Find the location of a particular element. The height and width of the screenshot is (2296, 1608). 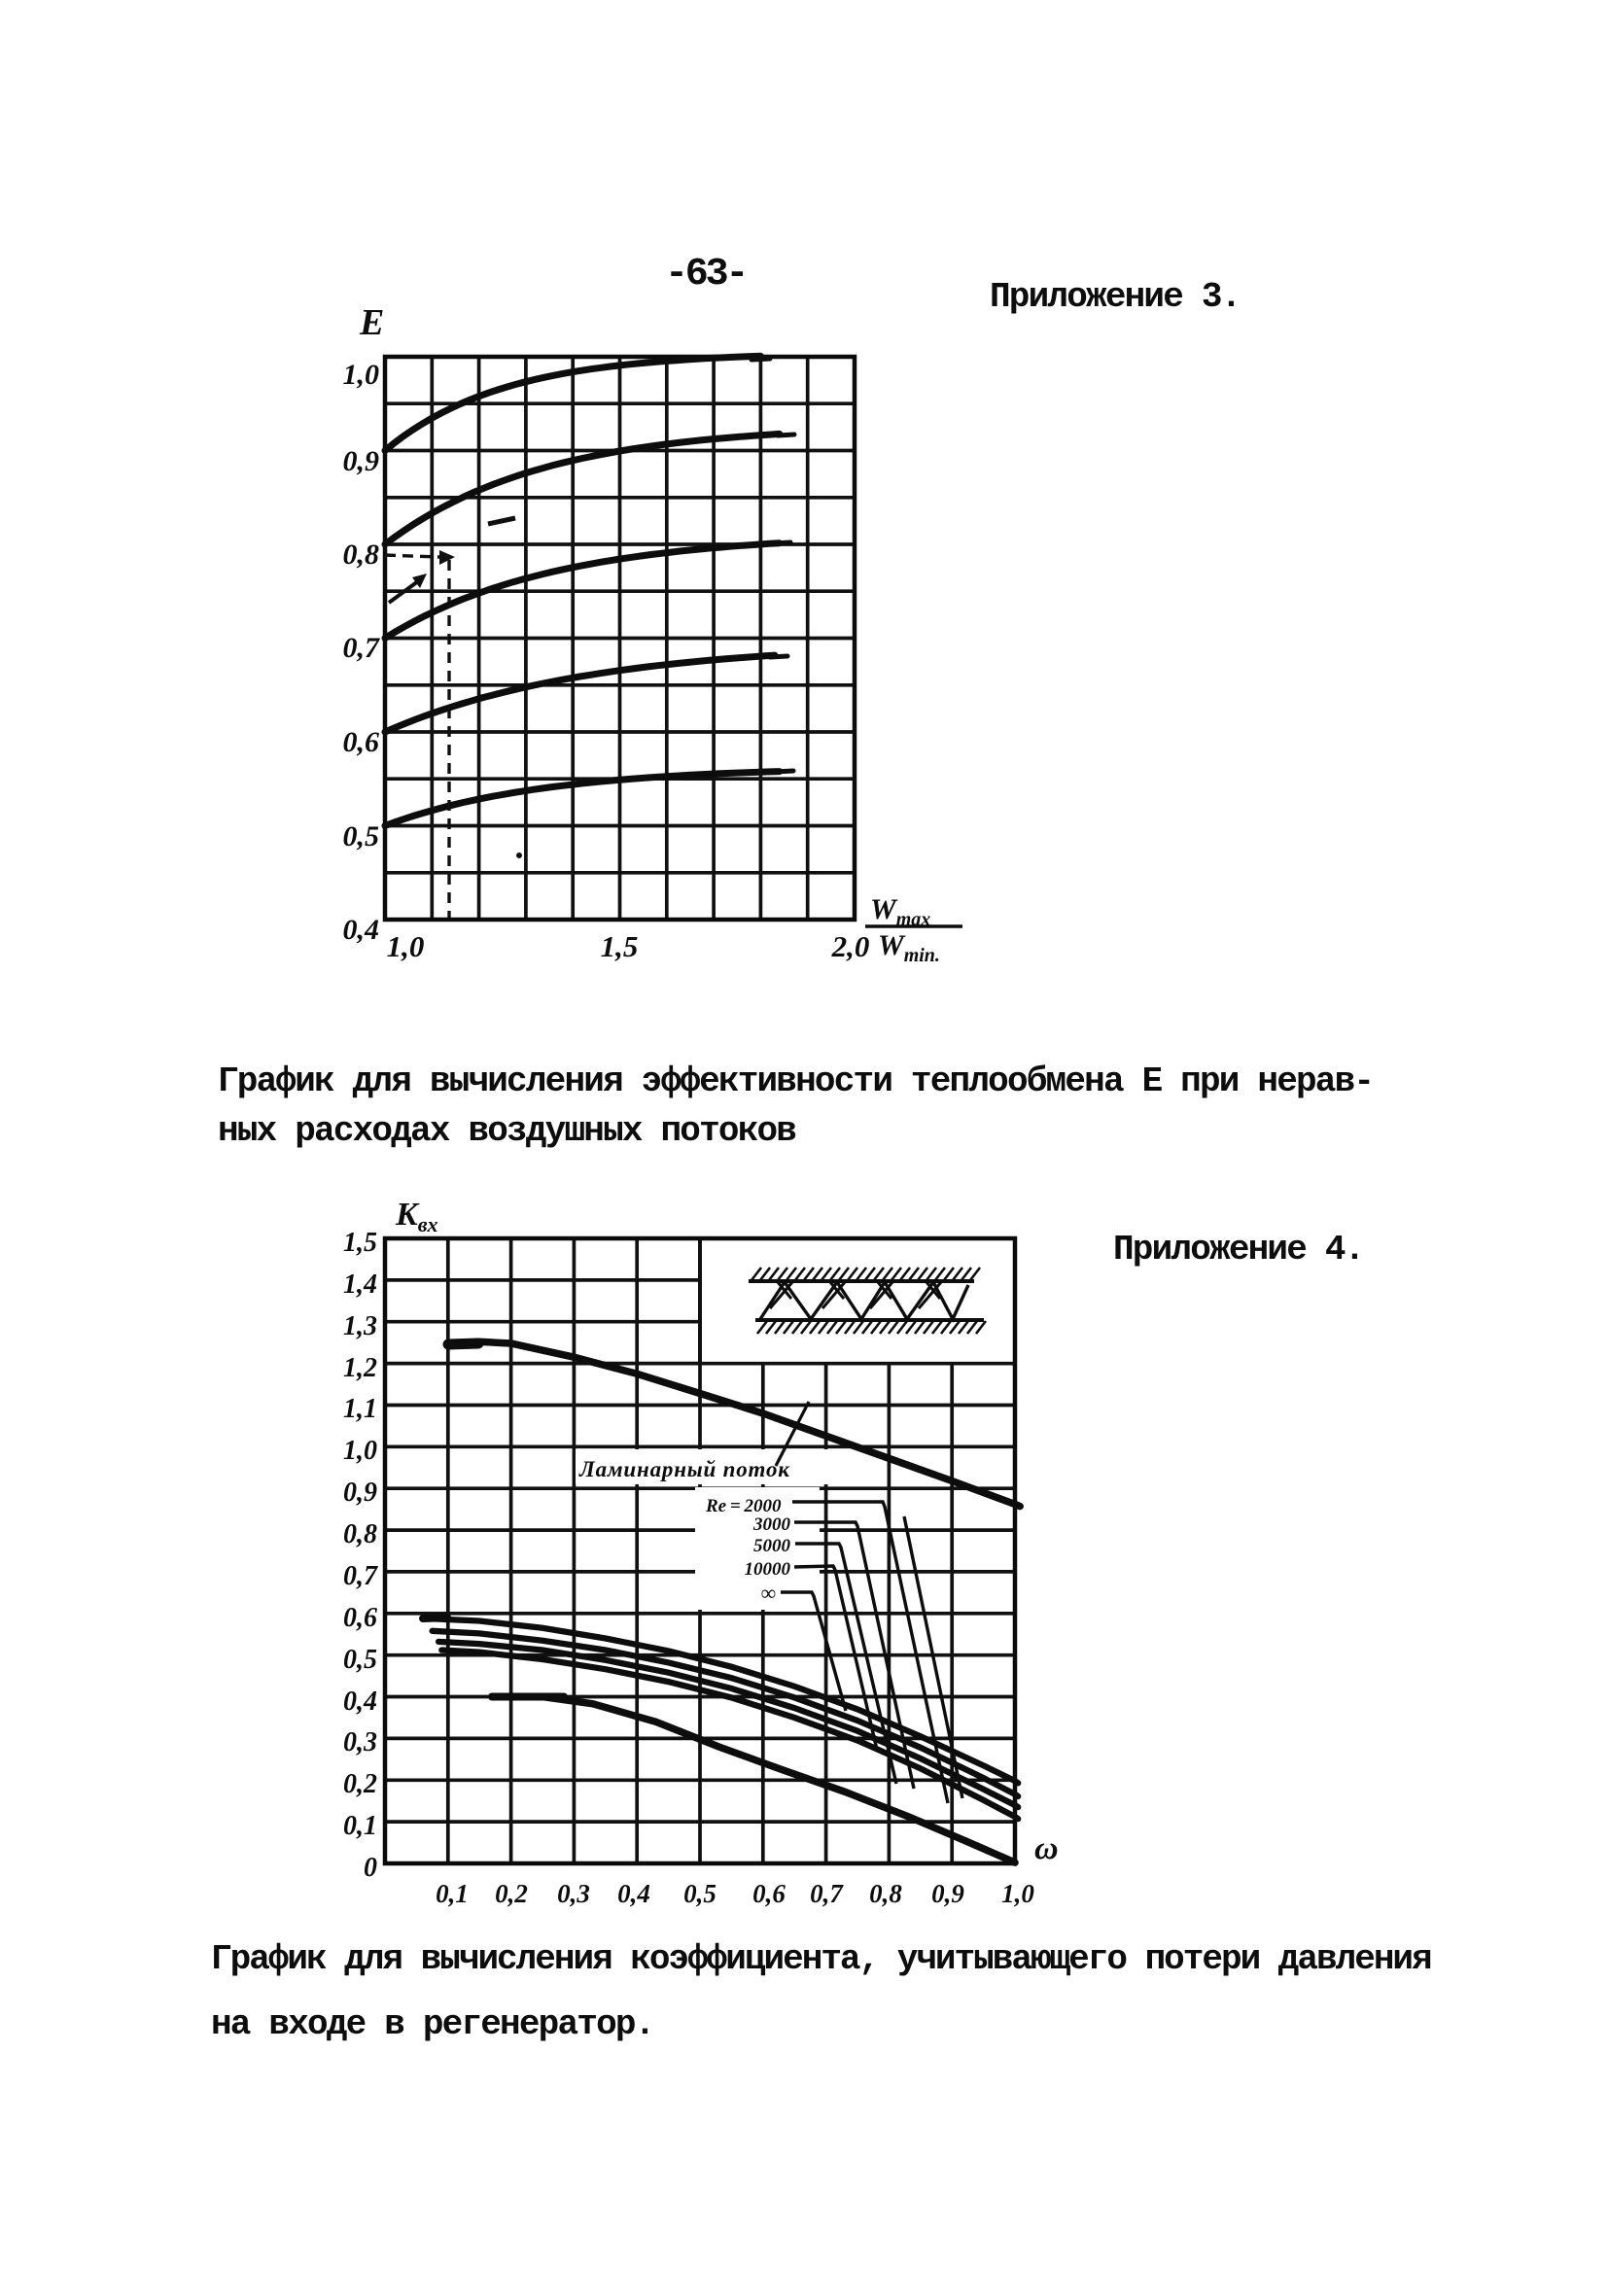

svg-text: Wmin. is located at coordinates (909, 947).